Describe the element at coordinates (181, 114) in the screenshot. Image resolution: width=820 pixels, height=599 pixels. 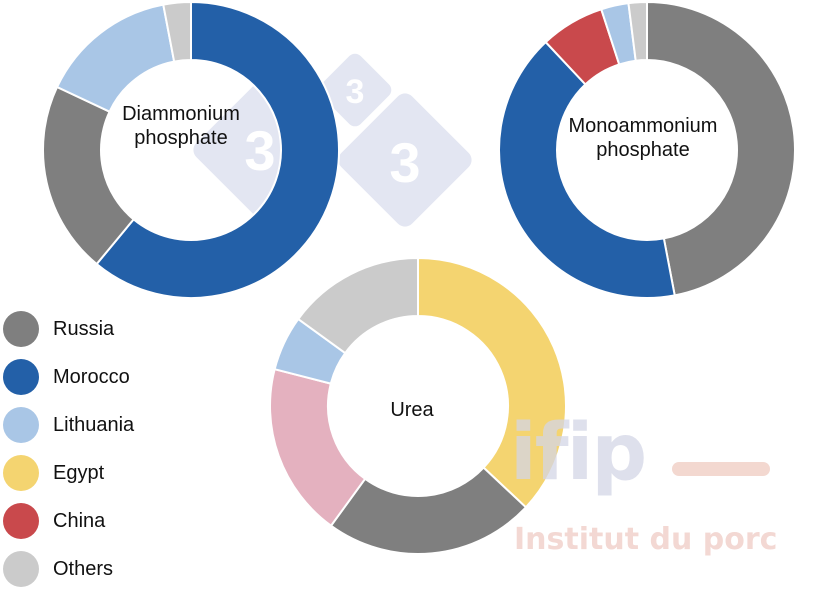
I see `donut-title-line: Diammonium` at that location.